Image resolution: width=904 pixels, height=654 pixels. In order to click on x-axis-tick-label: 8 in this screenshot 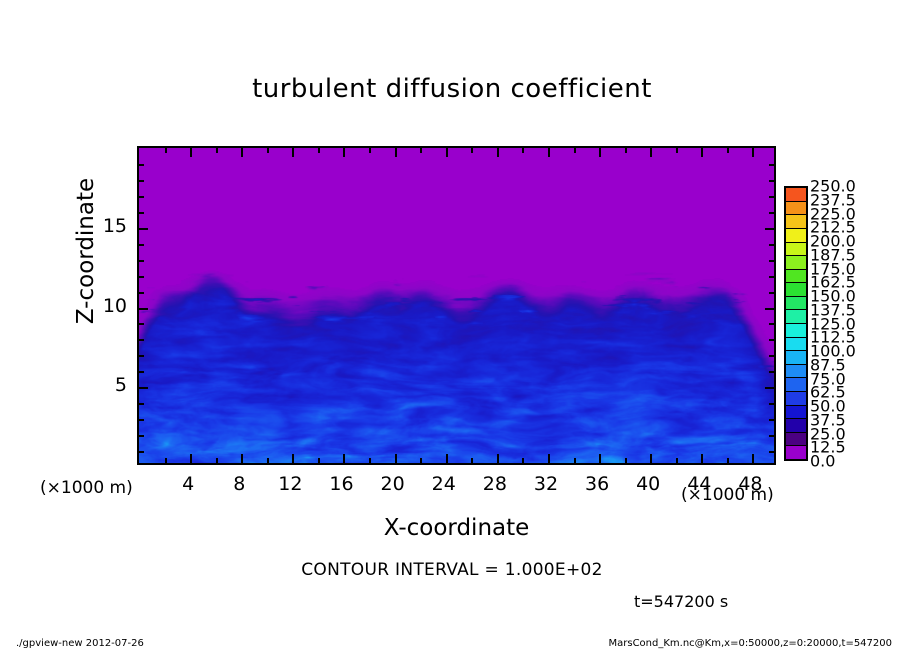, I will do `click(239, 484)`.